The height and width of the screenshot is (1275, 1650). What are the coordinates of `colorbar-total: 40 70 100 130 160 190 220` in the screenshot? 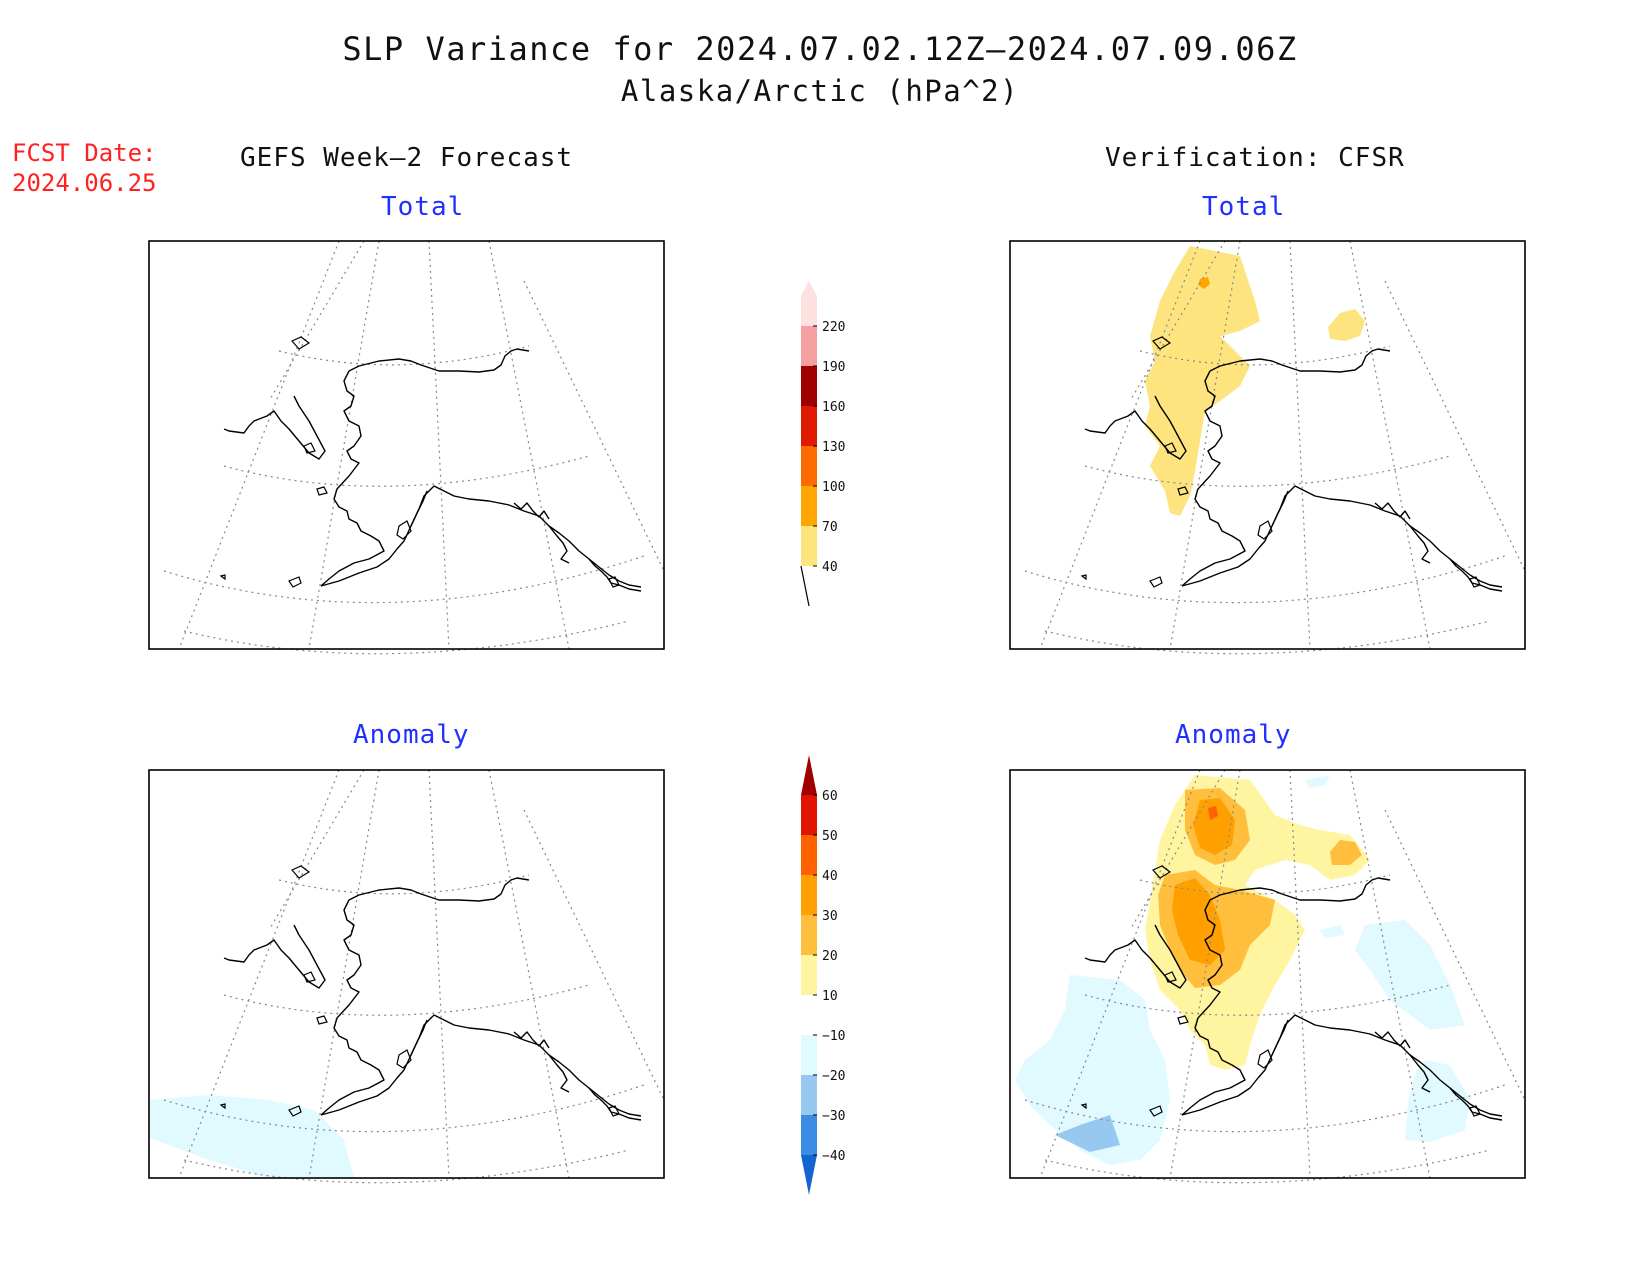 It's located at (822, 444).